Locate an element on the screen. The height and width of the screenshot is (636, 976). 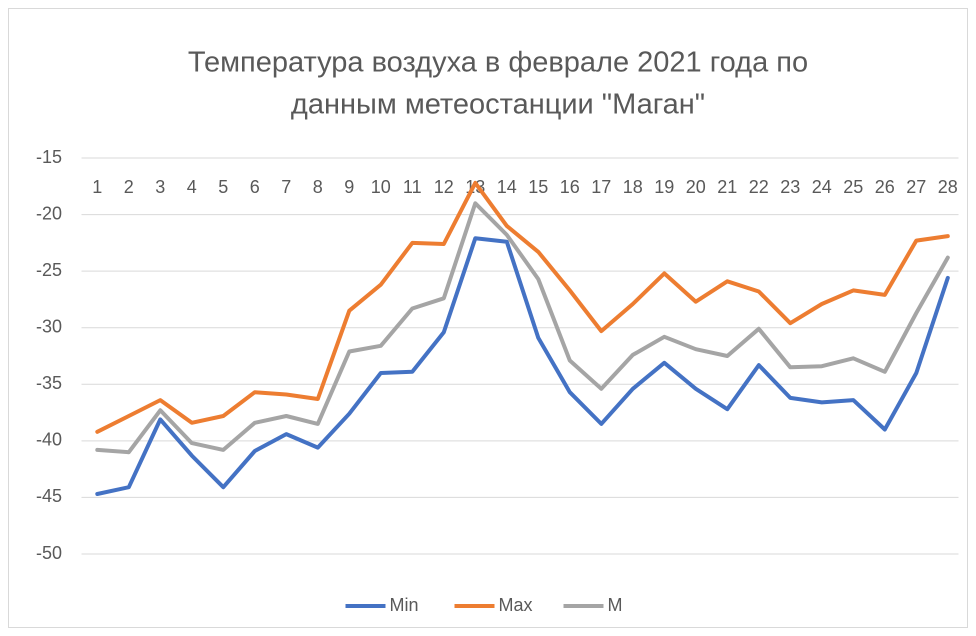
x-tick-label: 16 is located at coordinates (570, 187).